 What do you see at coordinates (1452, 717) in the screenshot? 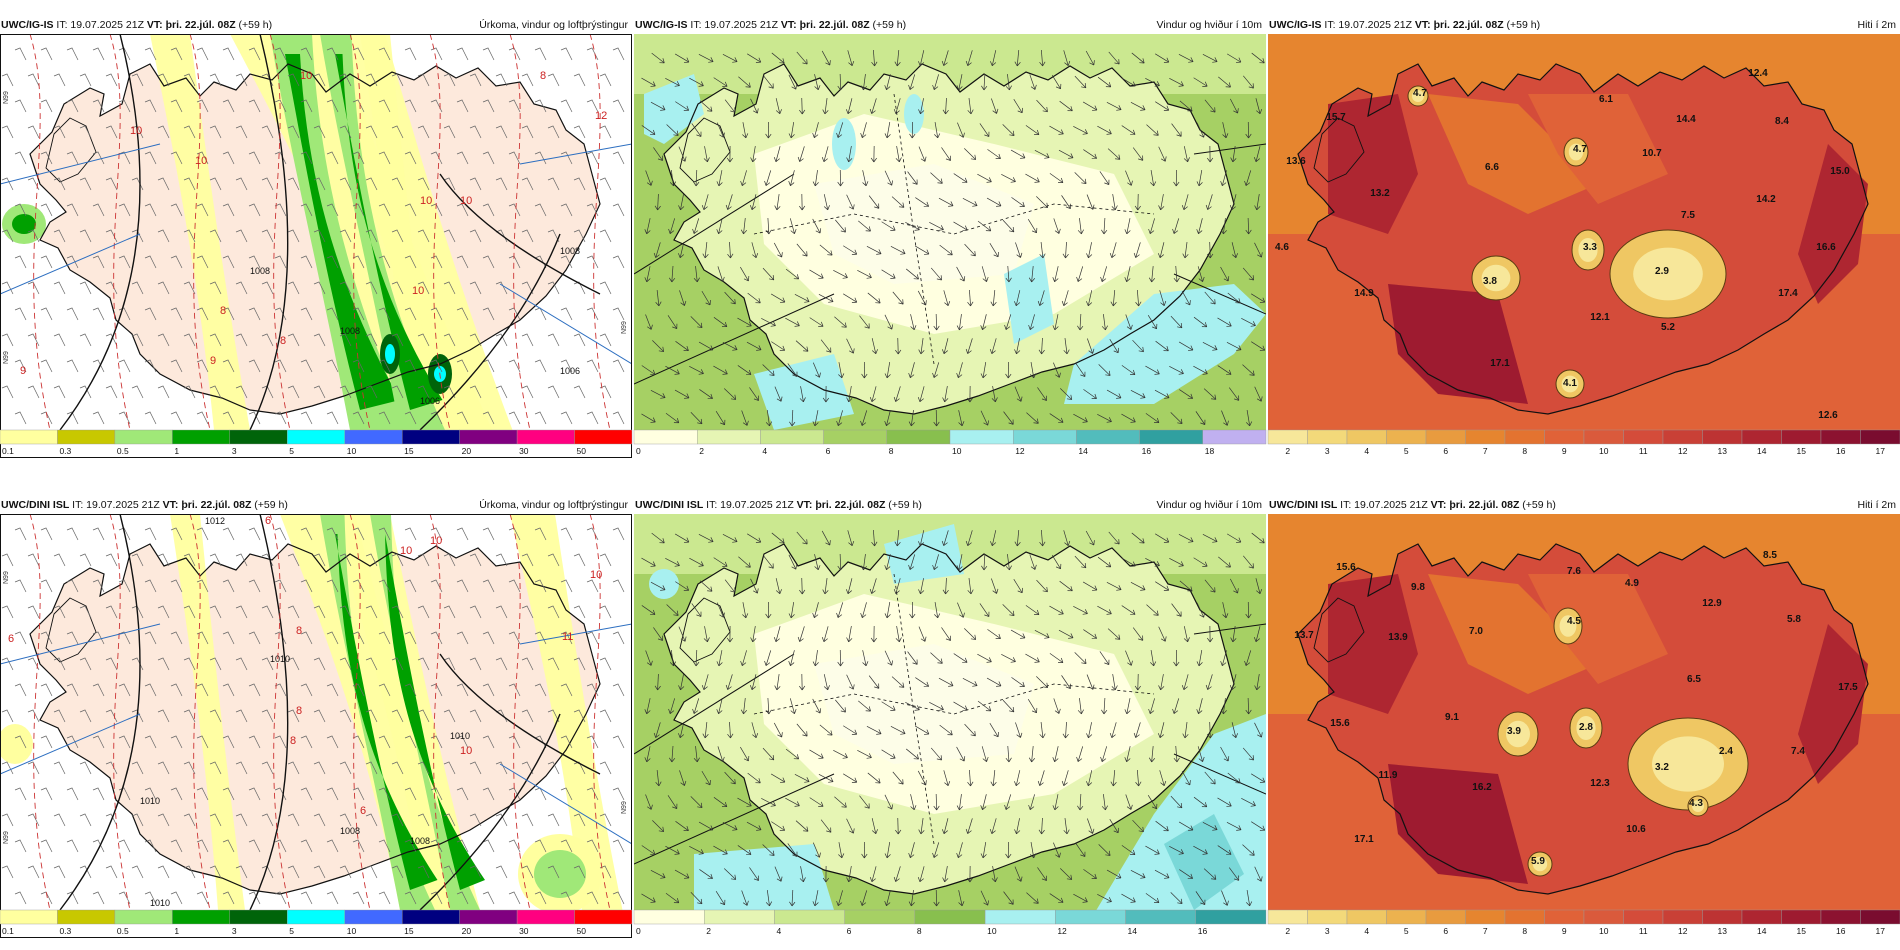
I see `temperature-value-label: 9.1` at bounding box center [1452, 717].